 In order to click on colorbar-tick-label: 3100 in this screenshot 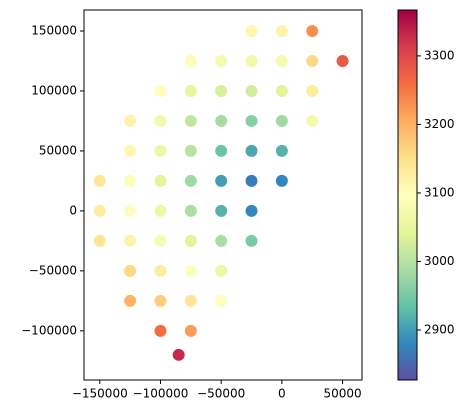, I will do `click(439, 192)`.